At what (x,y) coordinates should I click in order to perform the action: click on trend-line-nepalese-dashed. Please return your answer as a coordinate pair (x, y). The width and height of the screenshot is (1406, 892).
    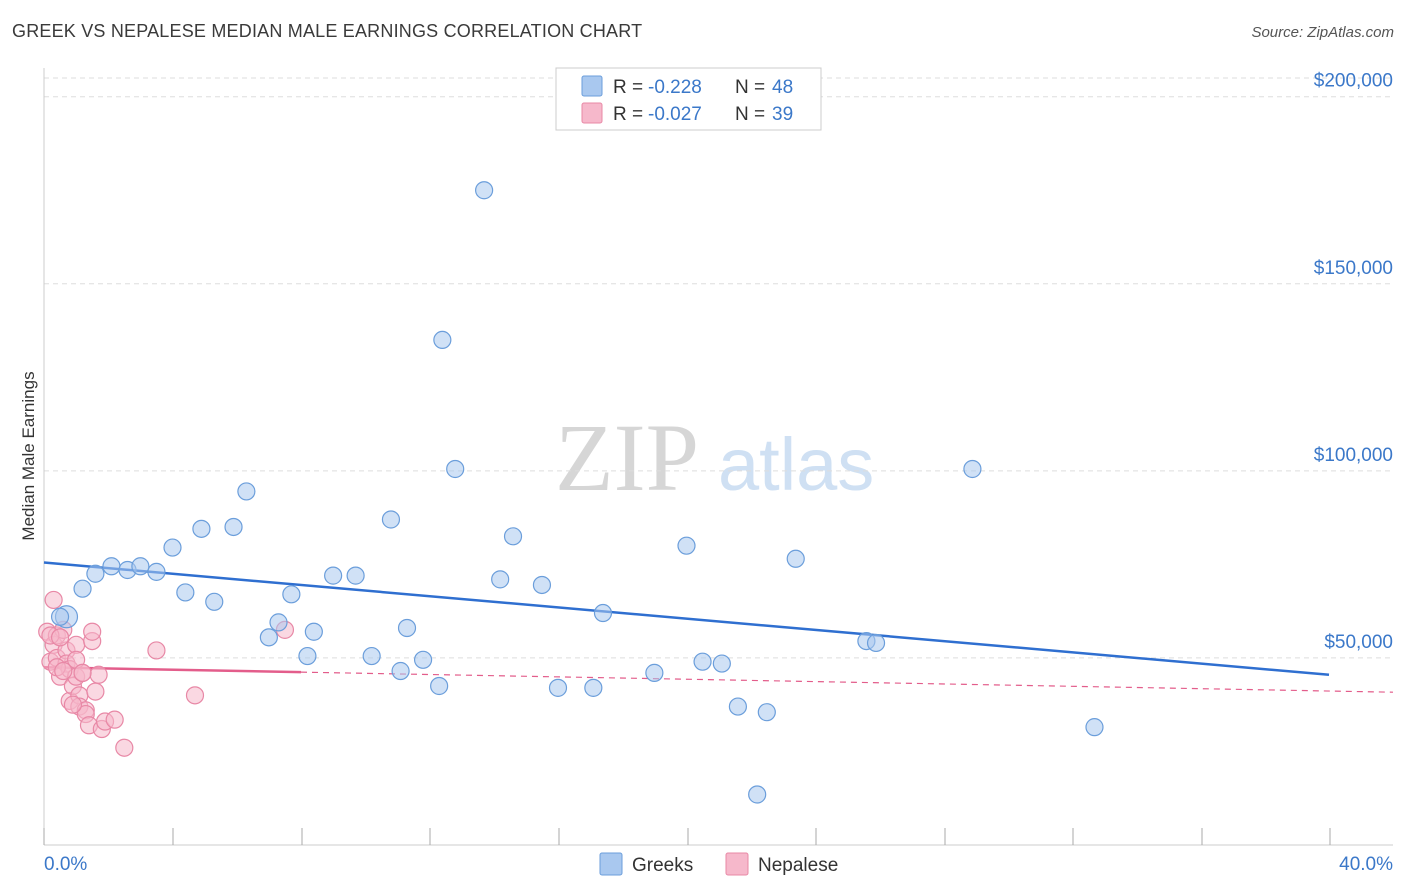
    Looking at the image, I should click on (847, 682).